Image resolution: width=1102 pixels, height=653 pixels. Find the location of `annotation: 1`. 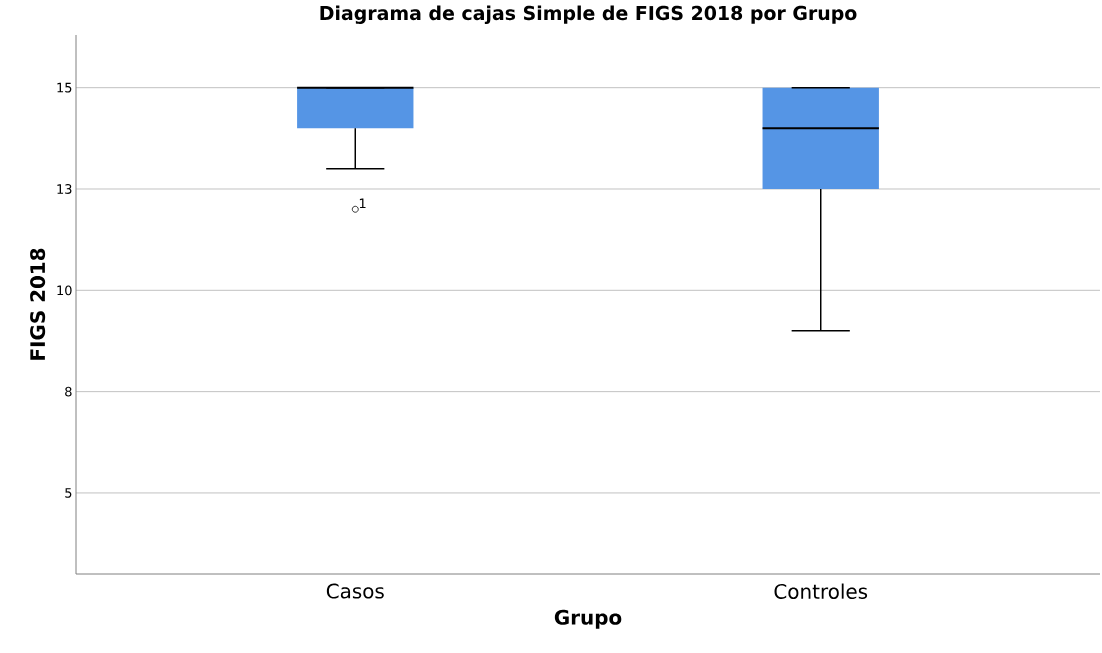

annotation: 1 is located at coordinates (362, 203).